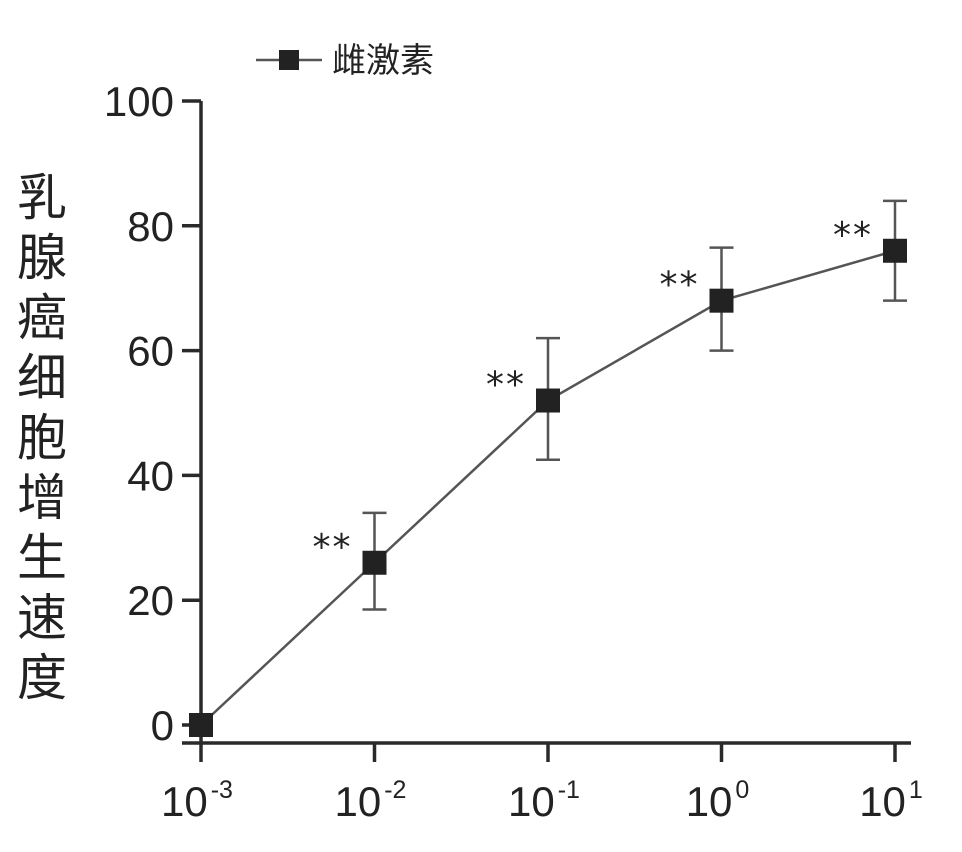 Image resolution: width=962 pixels, height=852 pixels. What do you see at coordinates (42, 678) in the screenshot?
I see `y-axis-title-char: 度` at bounding box center [42, 678].